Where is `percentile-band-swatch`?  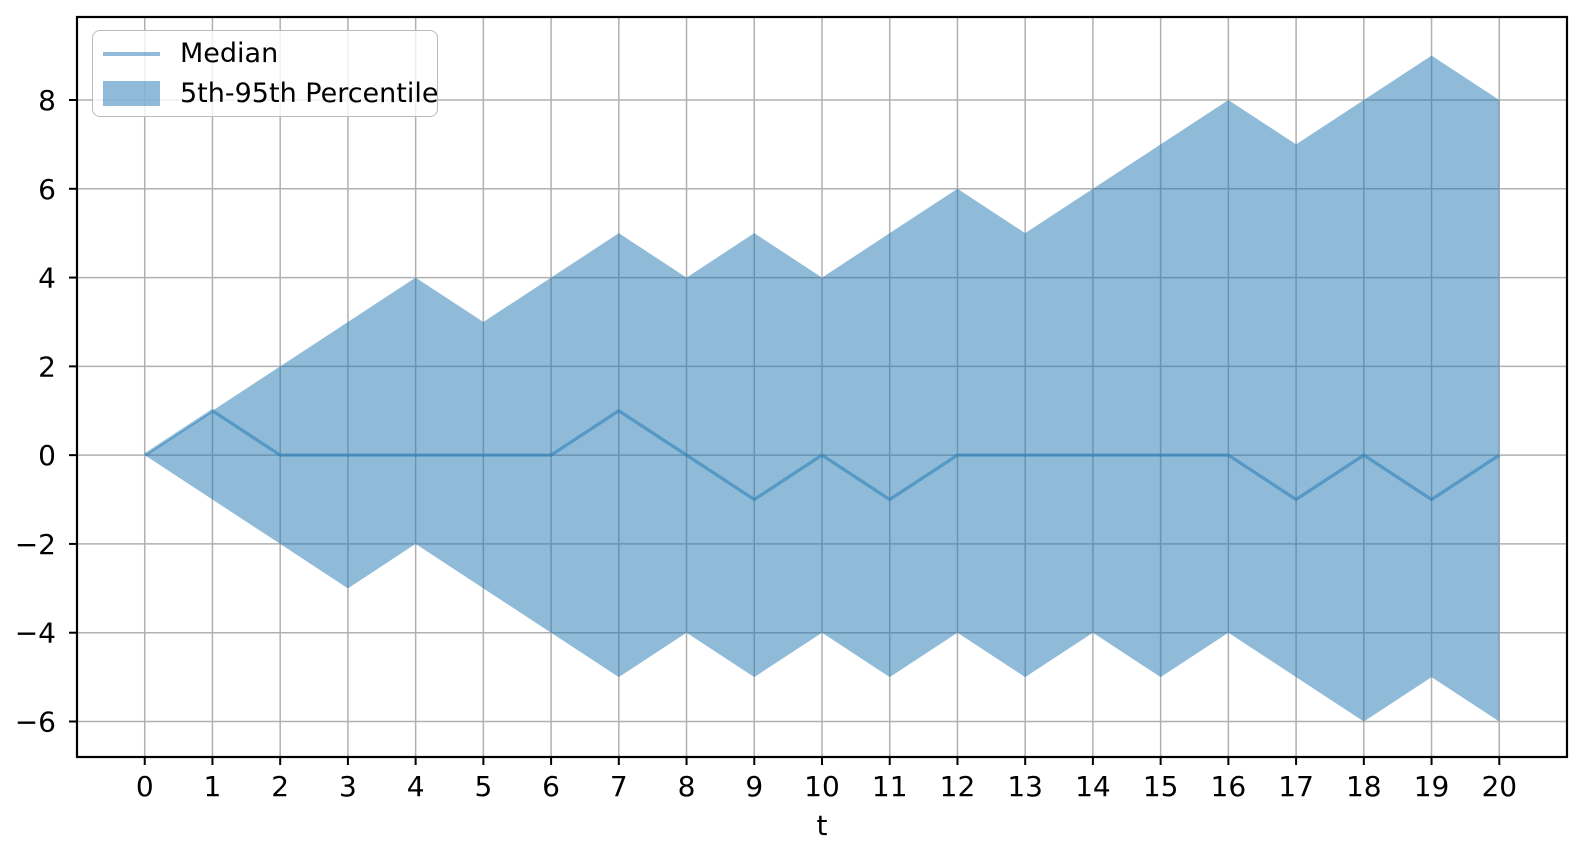
percentile-band-swatch is located at coordinates (131, 93).